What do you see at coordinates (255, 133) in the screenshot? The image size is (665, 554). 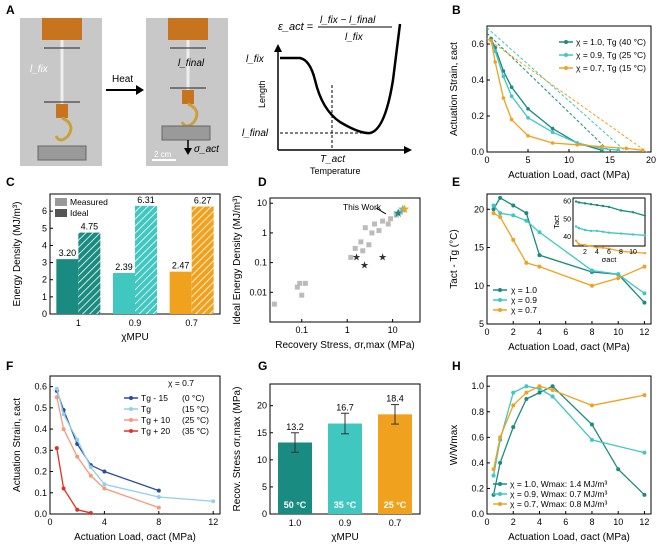 I see `y-lfinal-label: l_final` at bounding box center [255, 133].